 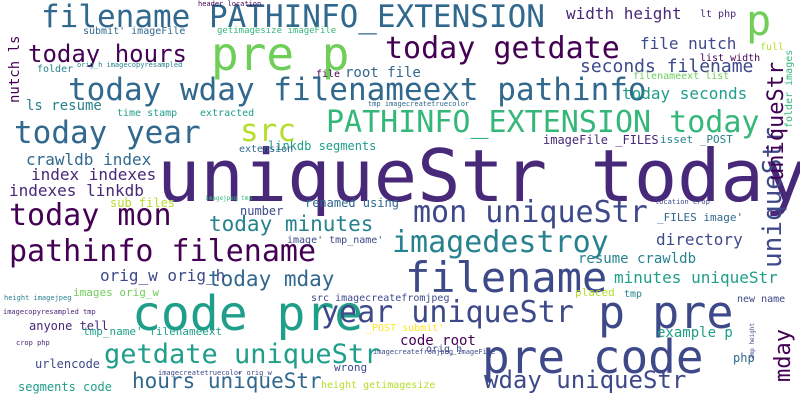 What do you see at coordinates (15, 69) in the screenshot?
I see `word-nutch-ls-vertical: nutch ls` at bounding box center [15, 69].